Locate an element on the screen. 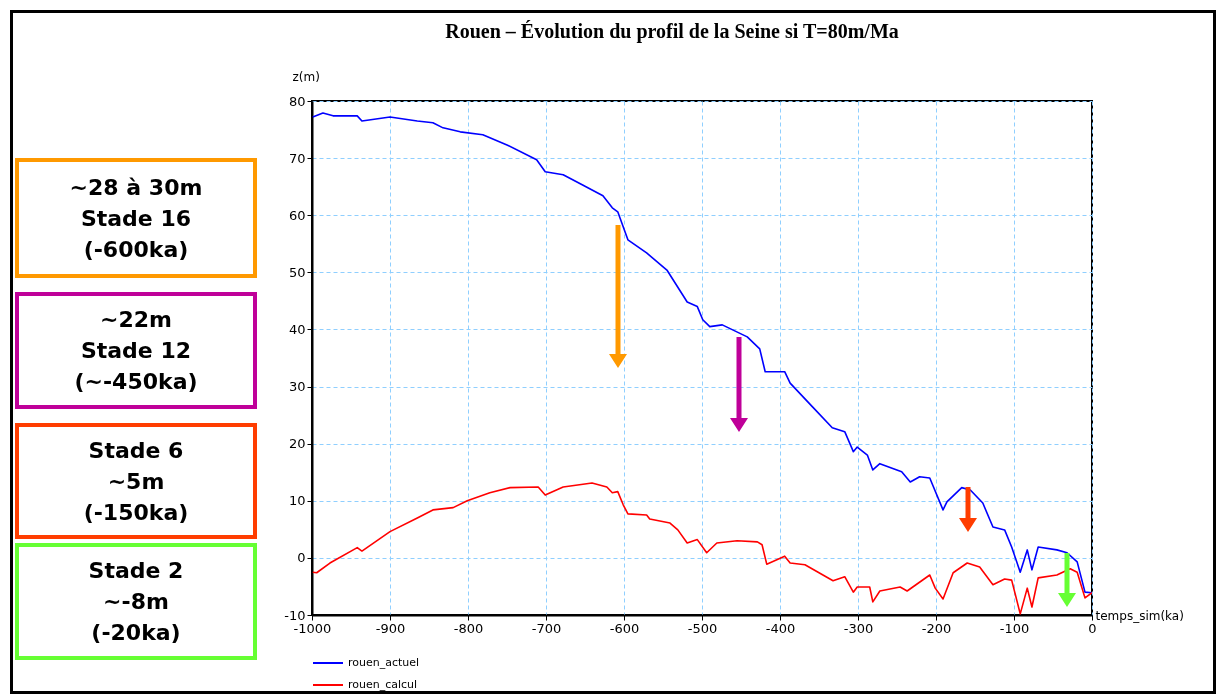 This screenshot has width=1222, height=700. y-tick-label: 20 is located at coordinates (297, 444).